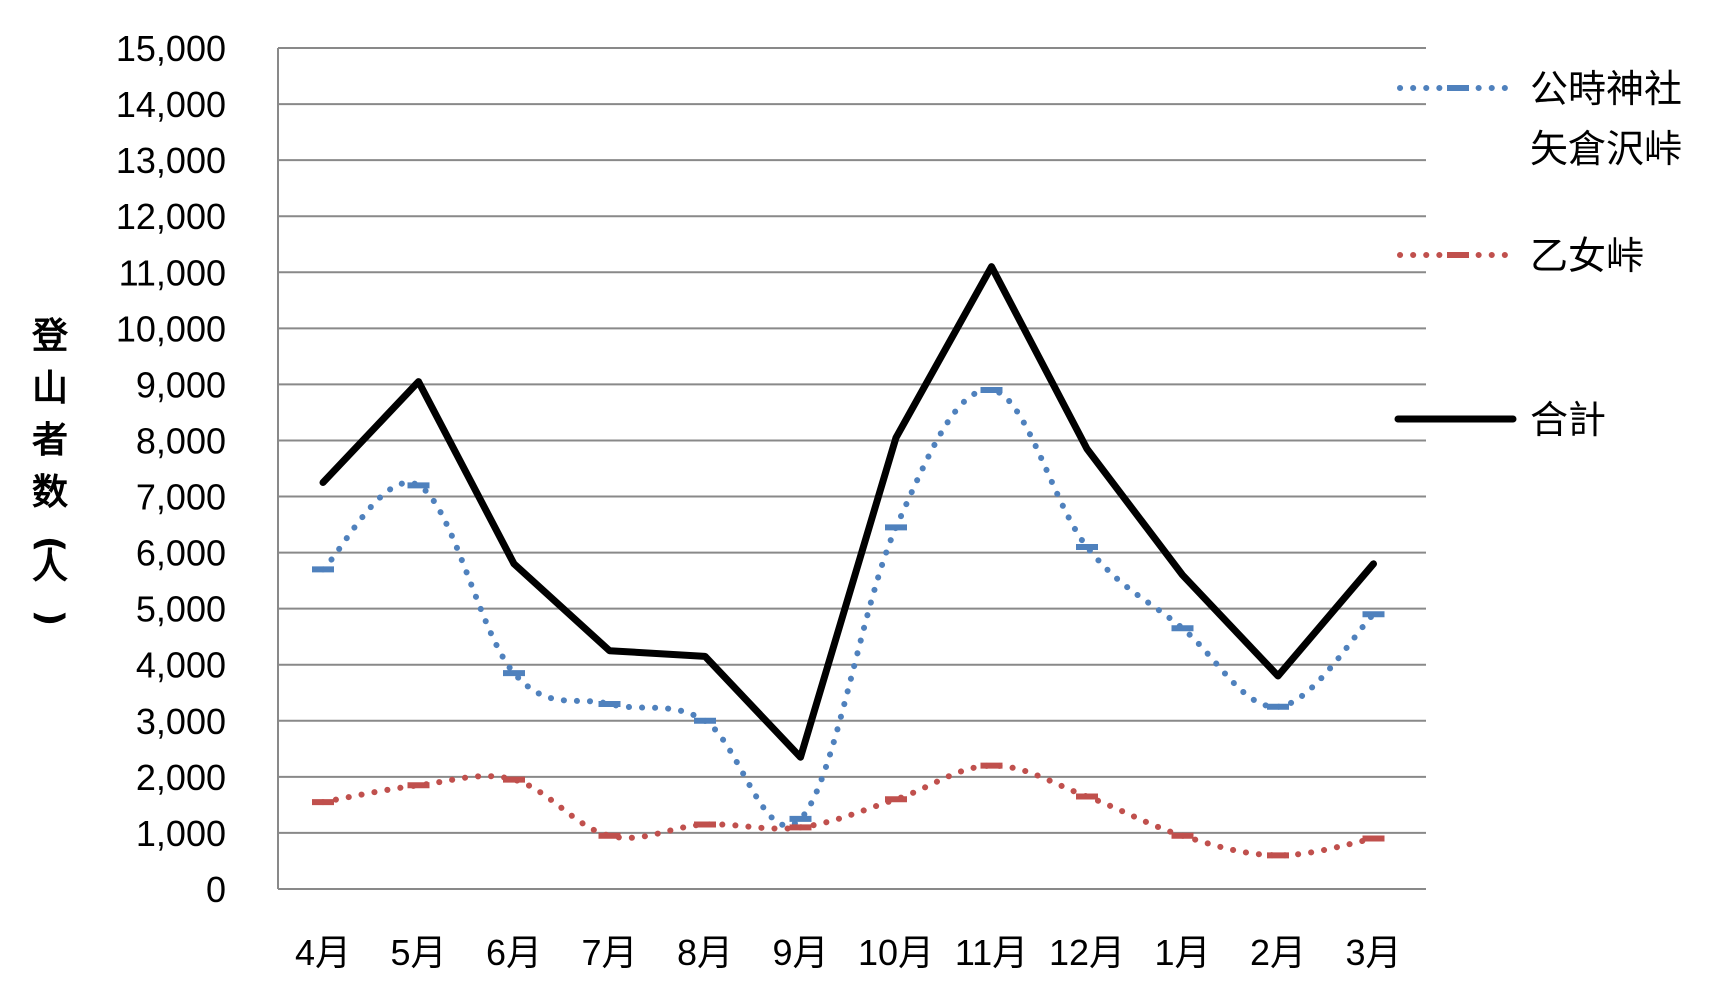 The image size is (1733, 999). Describe the element at coordinates (323, 952) in the screenshot. I see `x-tick-label: 4月` at that location.